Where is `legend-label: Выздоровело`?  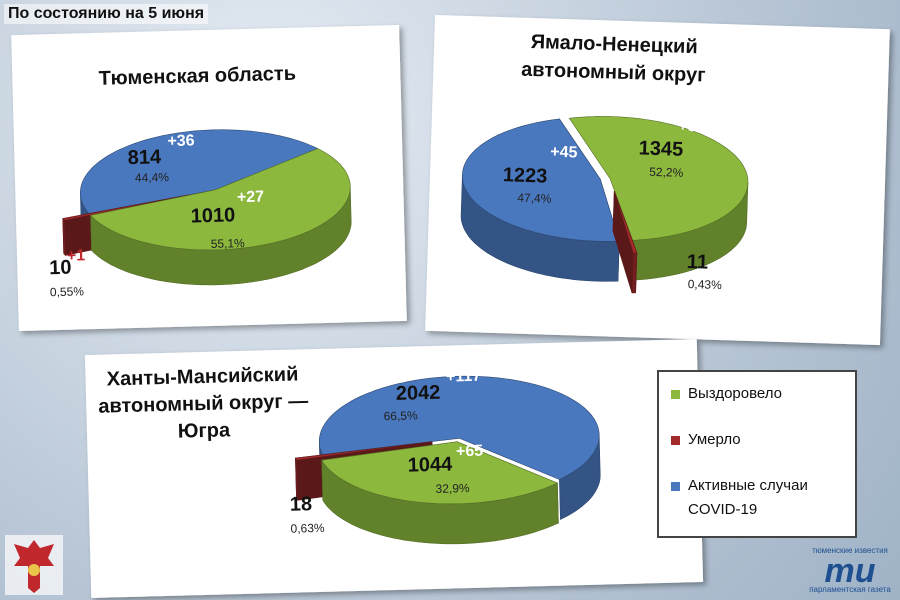
legend-label: Выздоровело is located at coordinates (735, 393).